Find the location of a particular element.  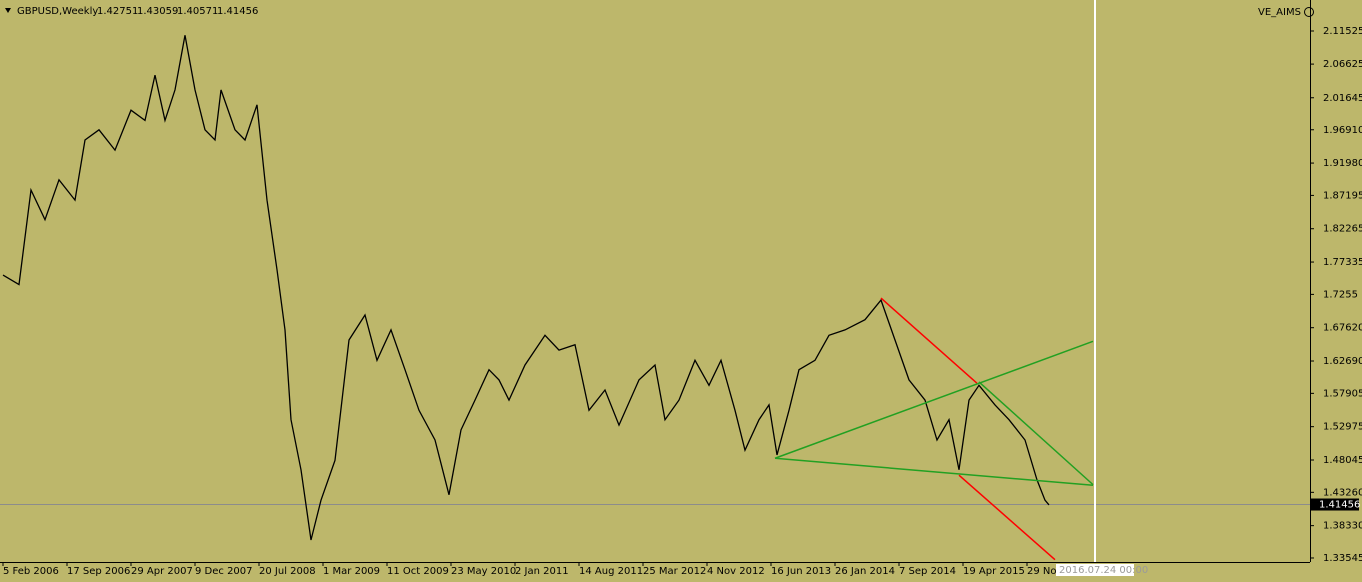

ohlc-value: 1.40571 is located at coordinates (197, 11).